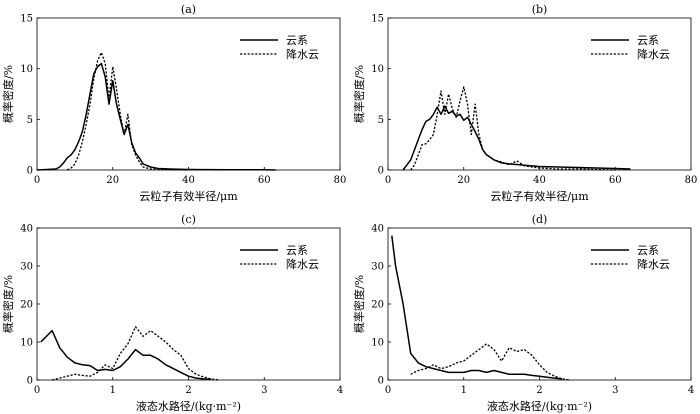 This screenshot has height=414, width=700. What do you see at coordinates (540, 9) in the screenshot?
I see `panel-label: (b)` at bounding box center [540, 9].